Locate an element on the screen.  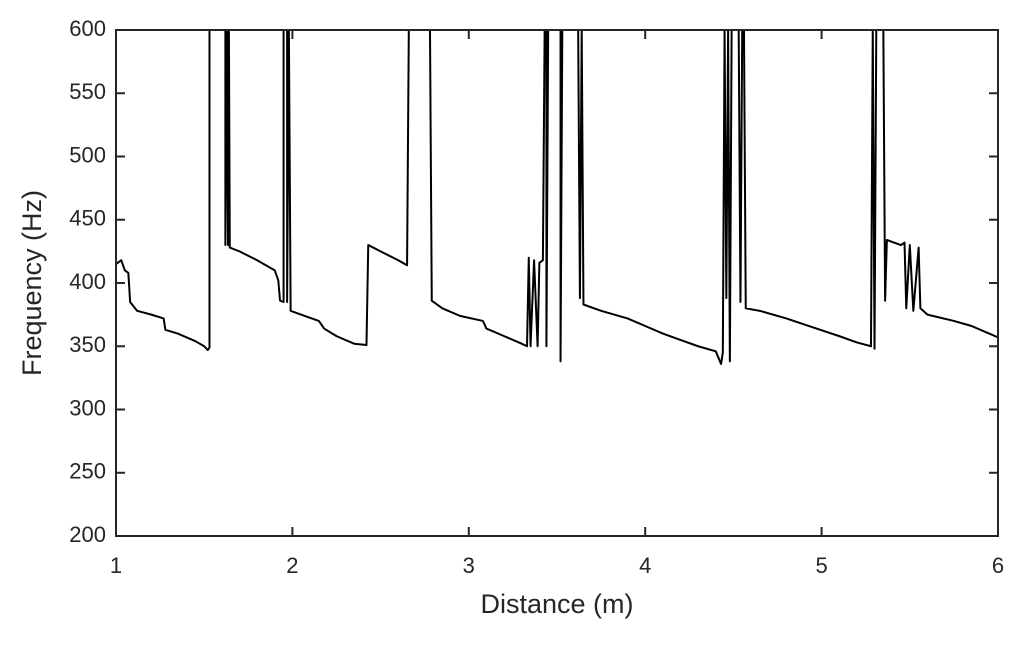
y-tick-label: 500 is located at coordinates (87, 154).